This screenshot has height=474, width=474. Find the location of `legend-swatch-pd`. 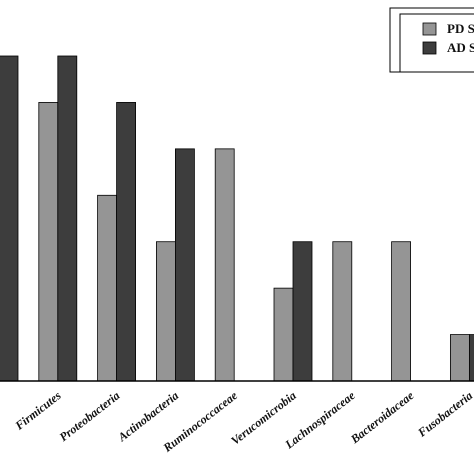

legend-swatch-pd is located at coordinates (429, 29).